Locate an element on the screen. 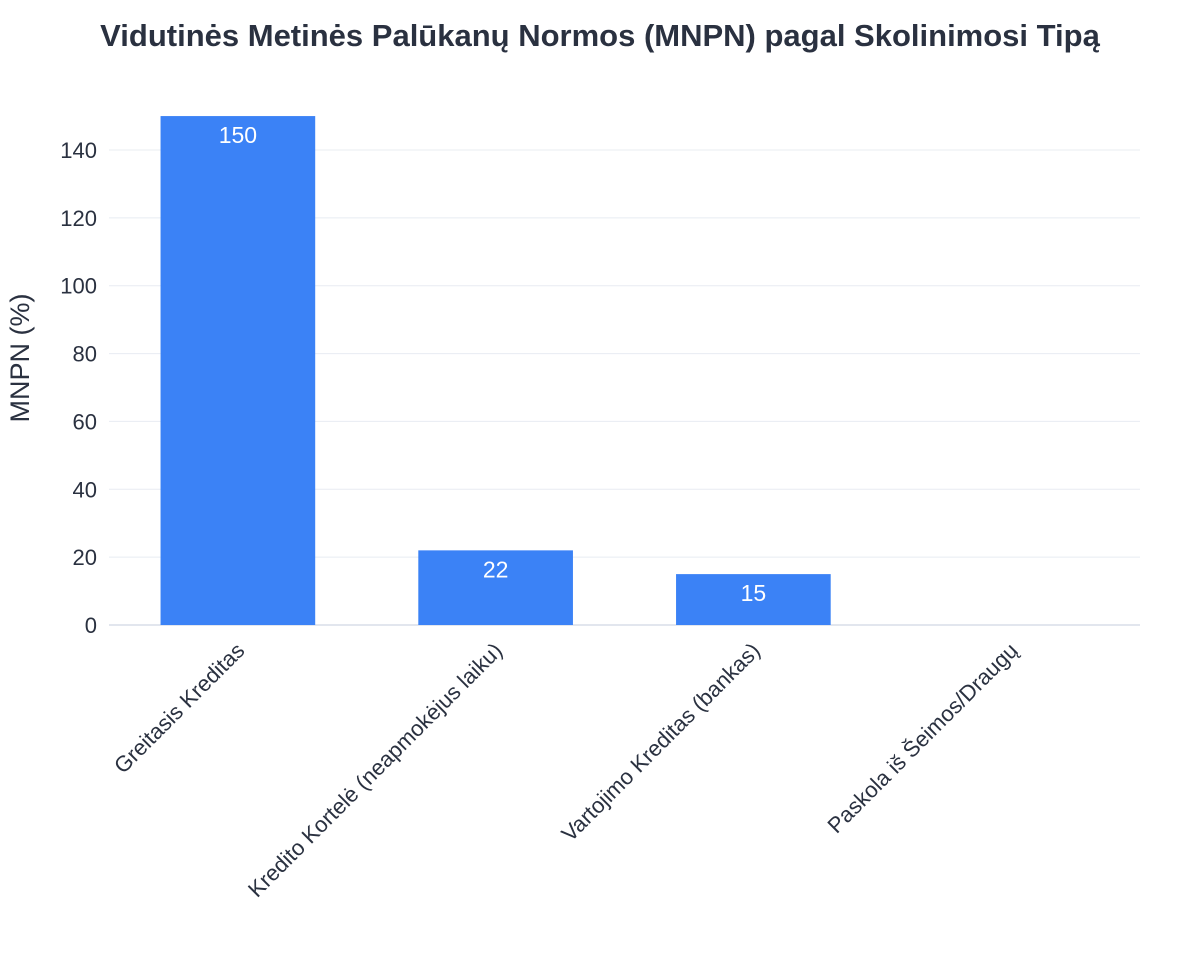 The image size is (1200, 975). y-tick-label: 60 is located at coordinates (85, 421).